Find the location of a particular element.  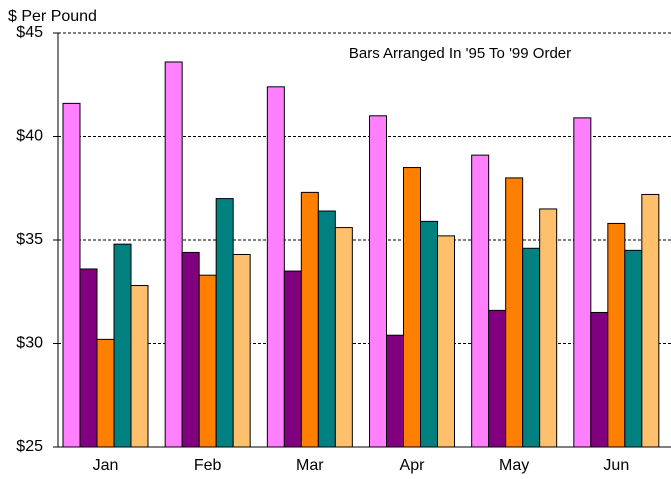

axis-title: $ Per Pound is located at coordinates (52, 16).